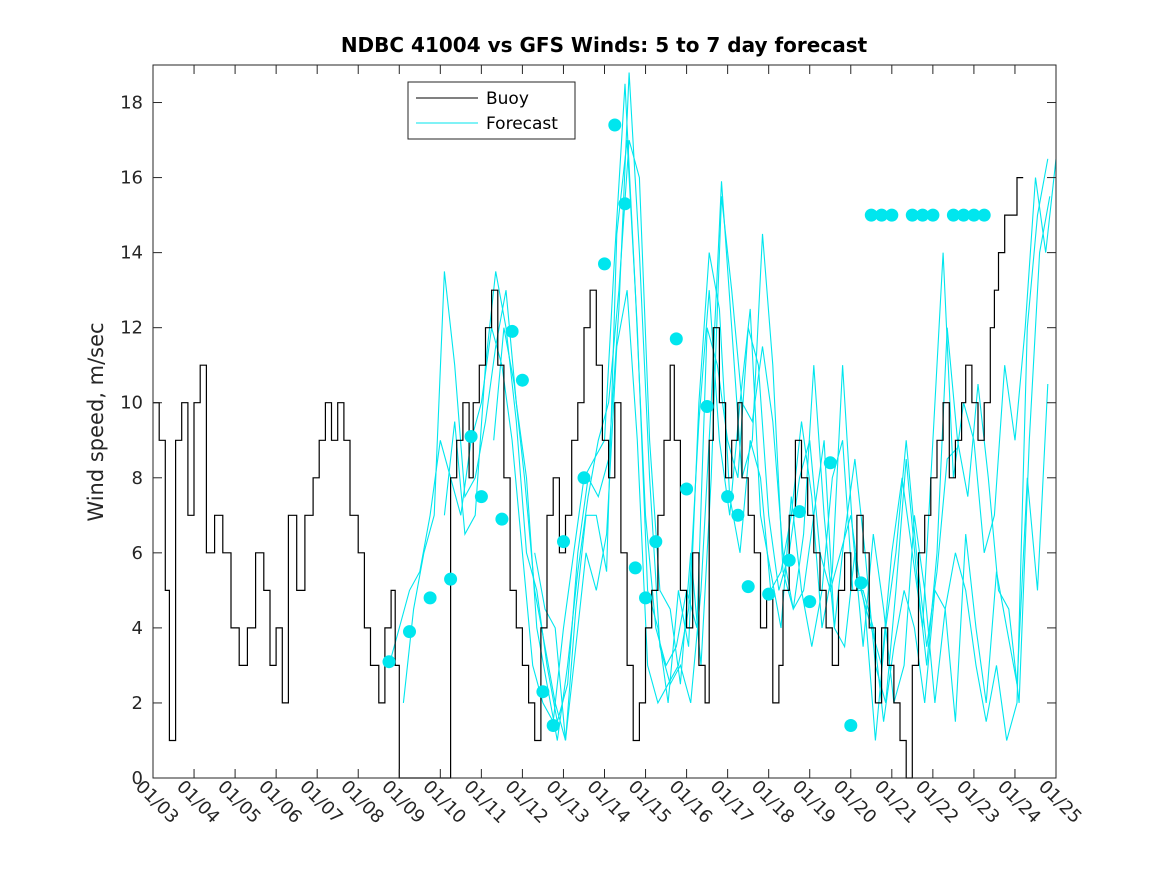  I want to click on legend-buoy-label: Buoy, so click(507, 99).